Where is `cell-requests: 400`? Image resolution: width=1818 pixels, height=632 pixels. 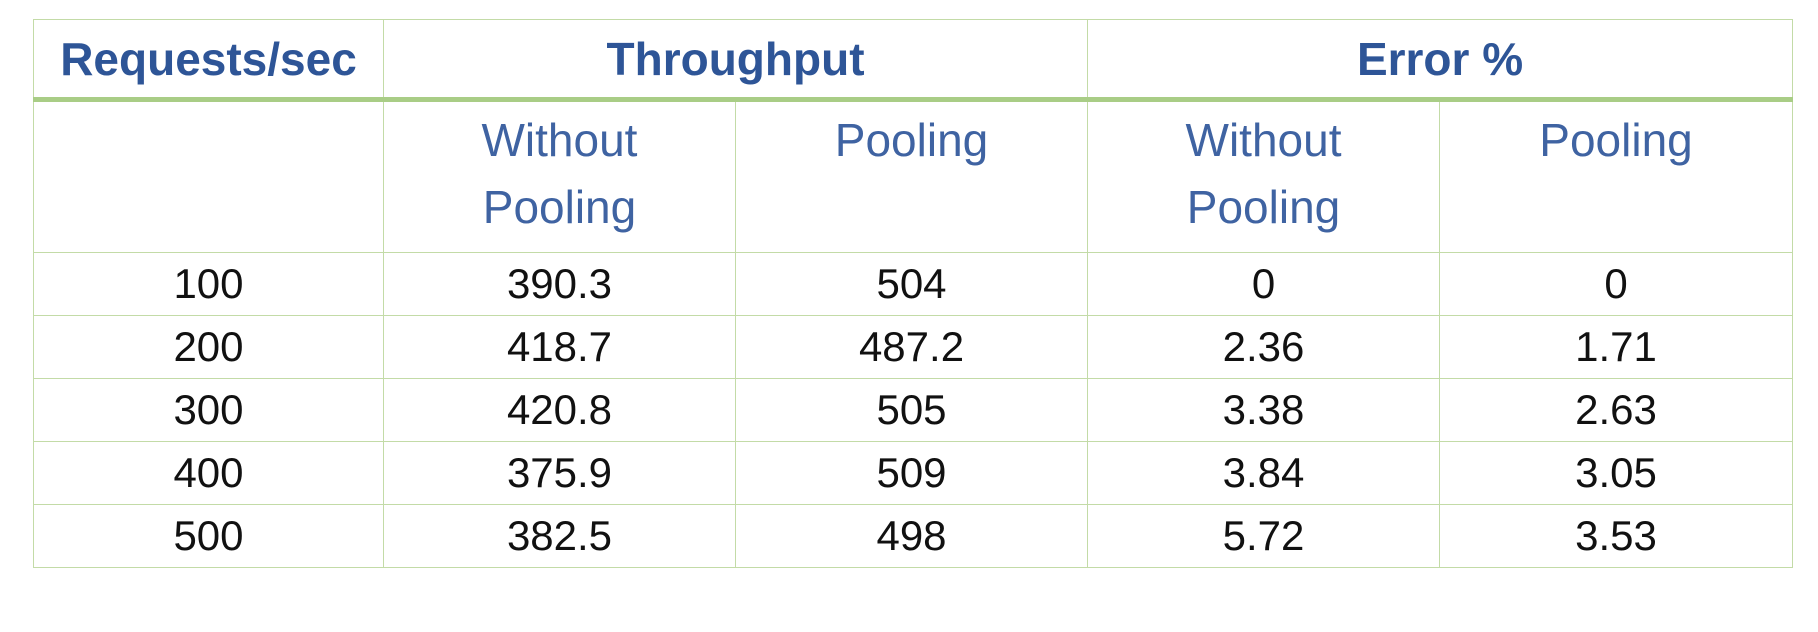 cell-requests: 400 is located at coordinates (208, 473).